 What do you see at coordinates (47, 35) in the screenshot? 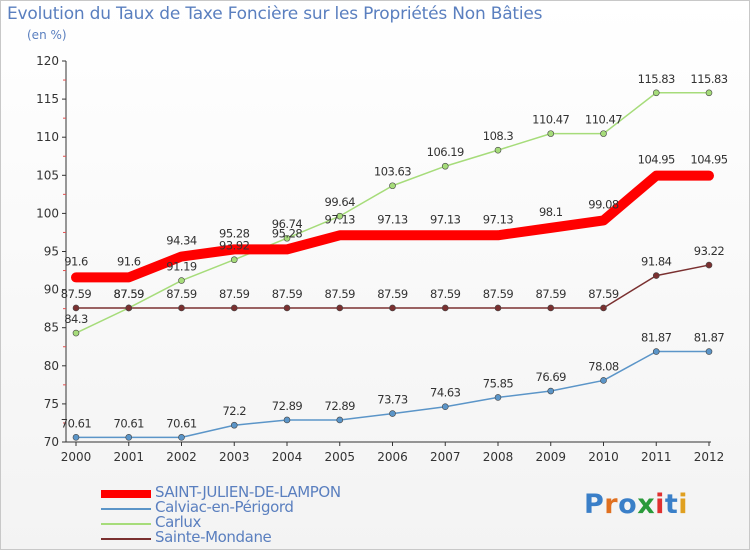
I see `y-axis-unit-label: (en %)` at bounding box center [47, 35].